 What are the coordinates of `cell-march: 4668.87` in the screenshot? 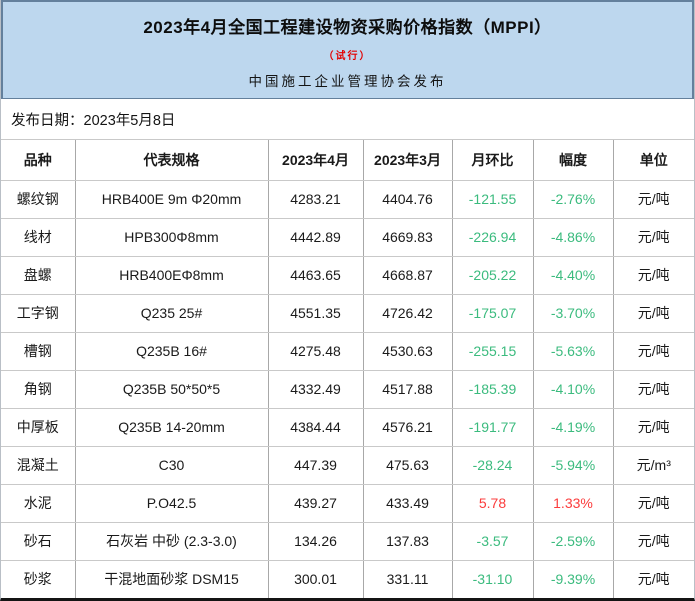 It's located at (408, 275).